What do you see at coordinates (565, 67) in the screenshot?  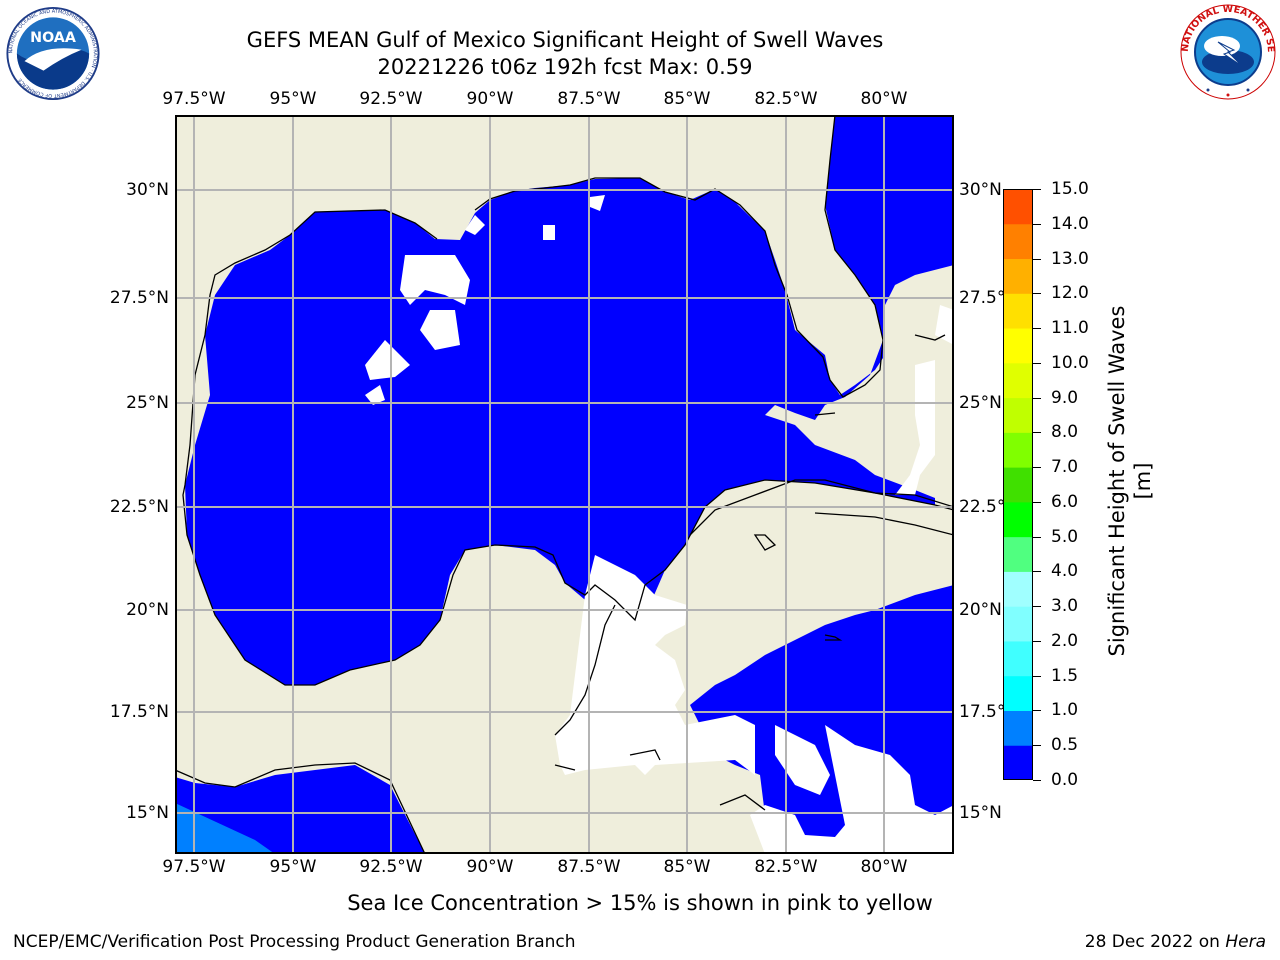 I see `chart-subtitle: 20221226 t06z 192h fcst Max: 0.59` at bounding box center [565, 67].